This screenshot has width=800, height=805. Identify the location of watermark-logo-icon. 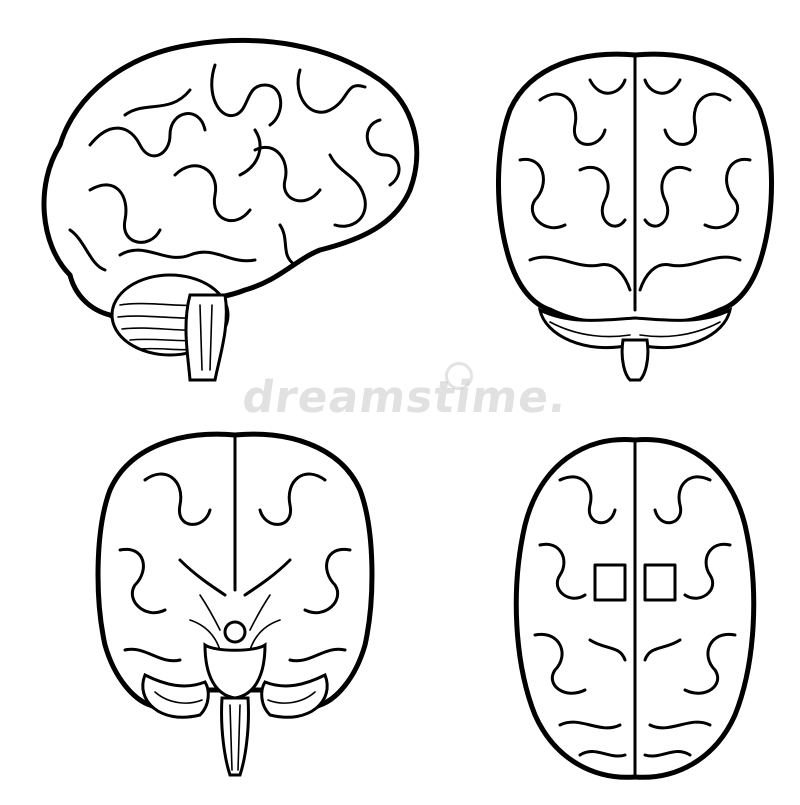
(459, 376).